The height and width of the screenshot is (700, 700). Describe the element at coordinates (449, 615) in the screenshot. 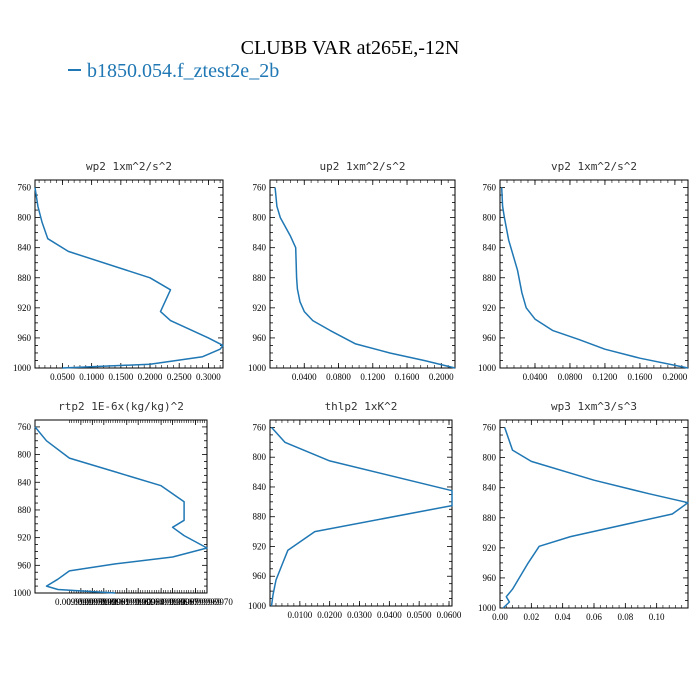

I see `x-tick-label: 0.0600` at that location.